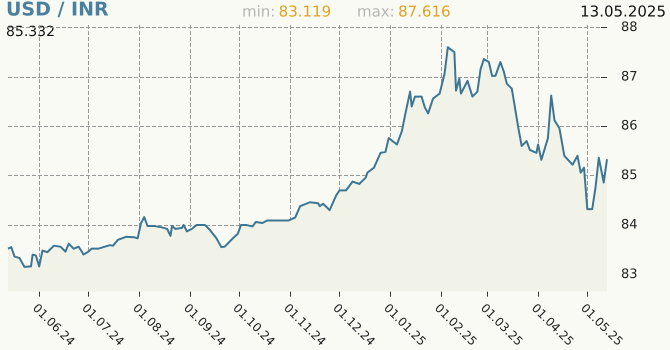  I want to click on y-tick-label: 85, so click(629, 176).